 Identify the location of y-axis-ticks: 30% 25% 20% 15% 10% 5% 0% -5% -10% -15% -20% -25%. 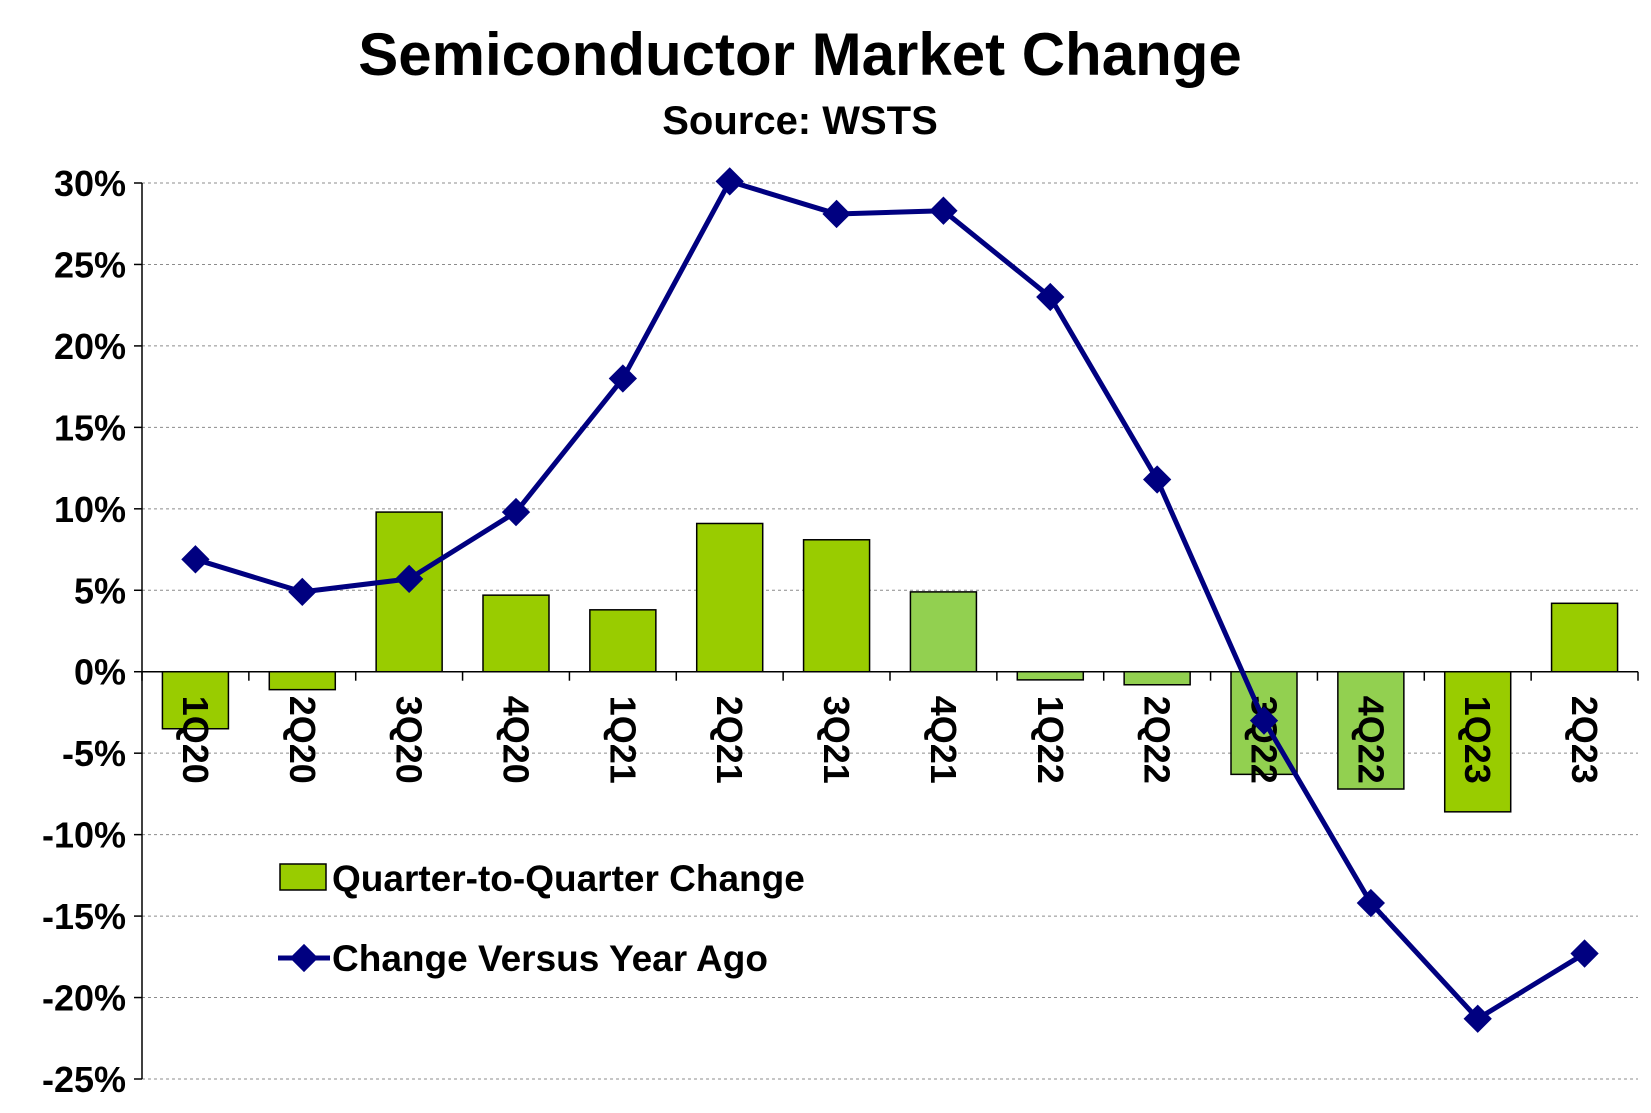
(84, 631).